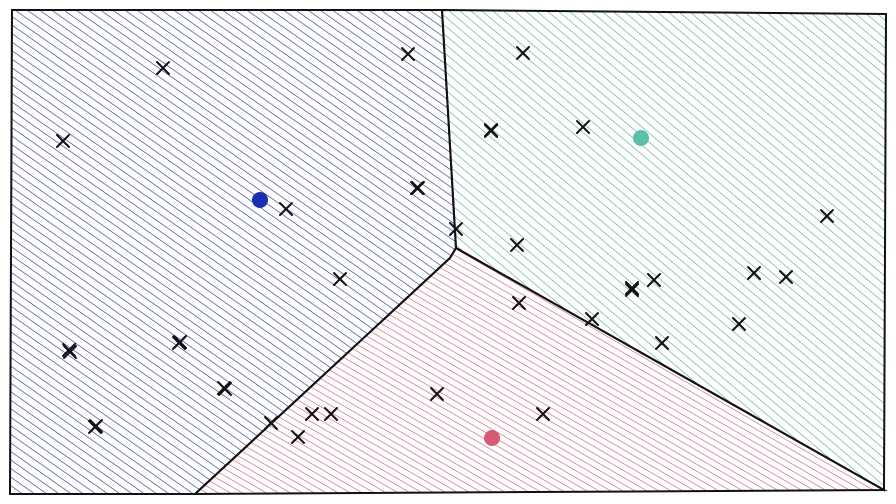 Image resolution: width=896 pixels, height=504 pixels. I want to click on centroid-teal, so click(641, 138).